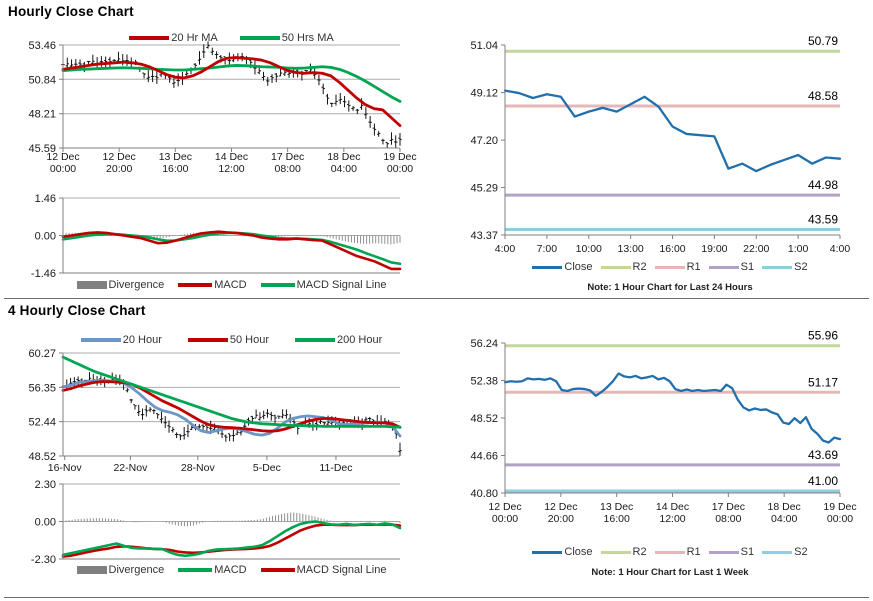 The height and width of the screenshot is (601, 873). Describe the element at coordinates (77, 310) in the screenshot. I see `four-hourly-chart-title: 4 Hourly Close Chart` at that location.